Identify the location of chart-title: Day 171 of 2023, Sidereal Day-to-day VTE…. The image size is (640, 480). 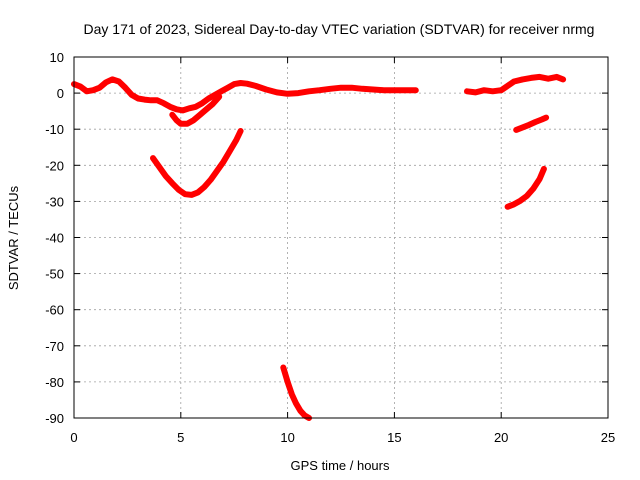
(339, 29).